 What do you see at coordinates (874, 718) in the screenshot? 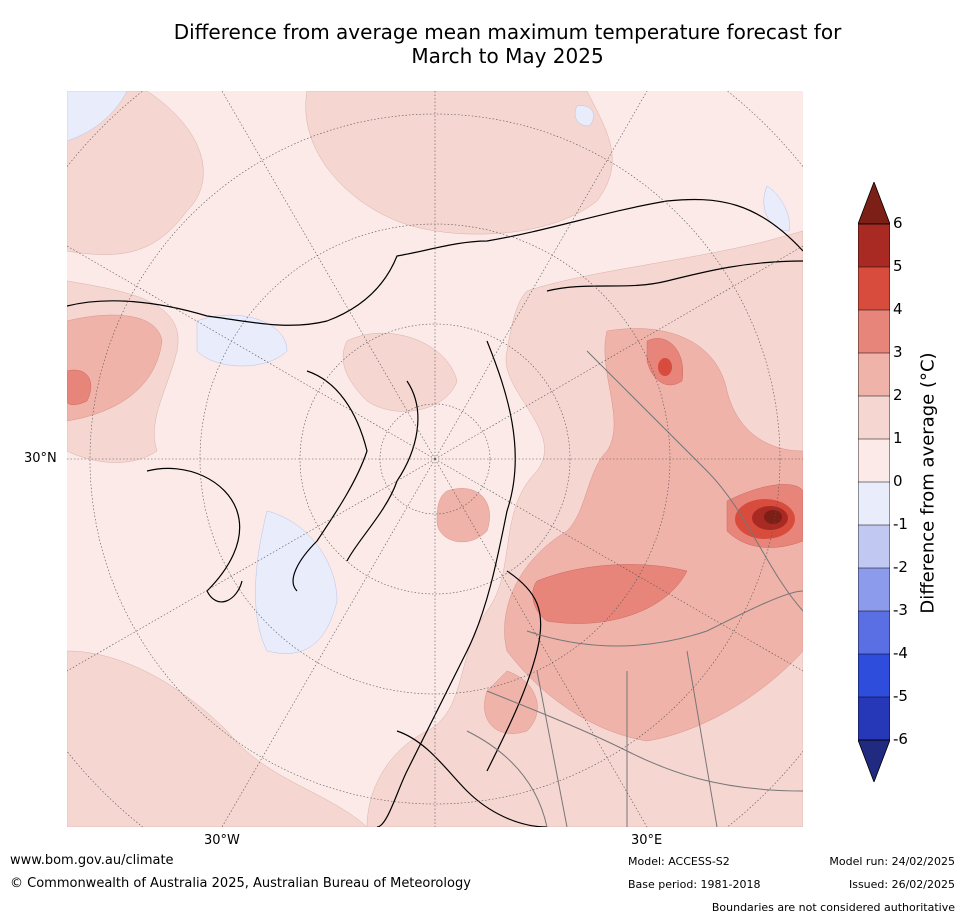
I see `legend-swatch-m6-m5` at bounding box center [874, 718].